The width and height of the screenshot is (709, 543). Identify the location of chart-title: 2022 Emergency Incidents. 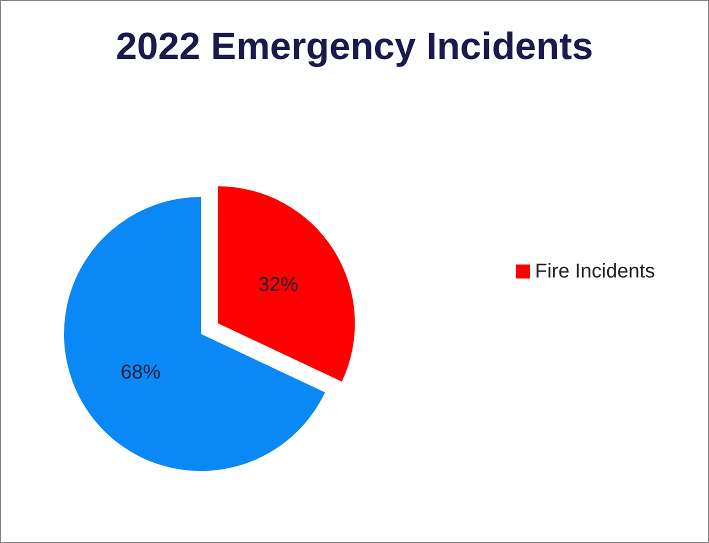
(355, 47).